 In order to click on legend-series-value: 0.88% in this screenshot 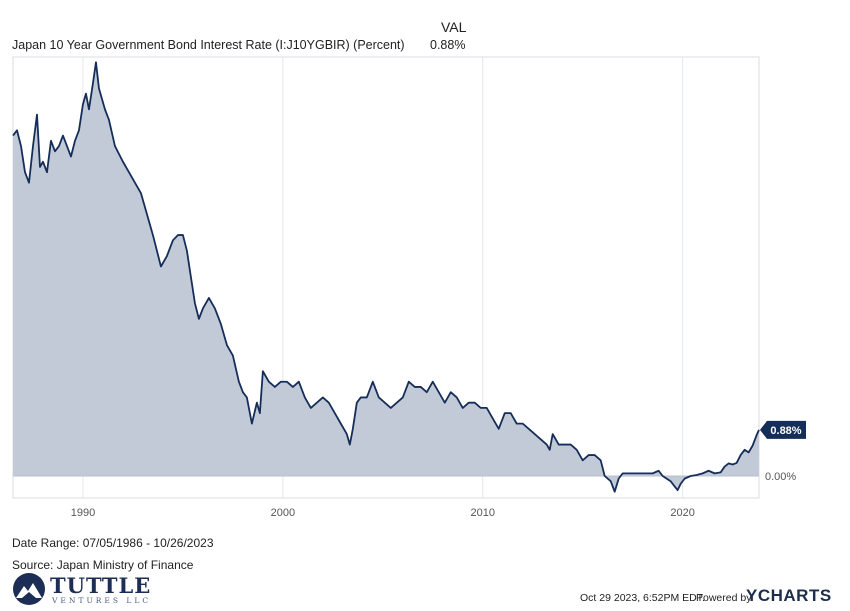, I will do `click(448, 45)`.